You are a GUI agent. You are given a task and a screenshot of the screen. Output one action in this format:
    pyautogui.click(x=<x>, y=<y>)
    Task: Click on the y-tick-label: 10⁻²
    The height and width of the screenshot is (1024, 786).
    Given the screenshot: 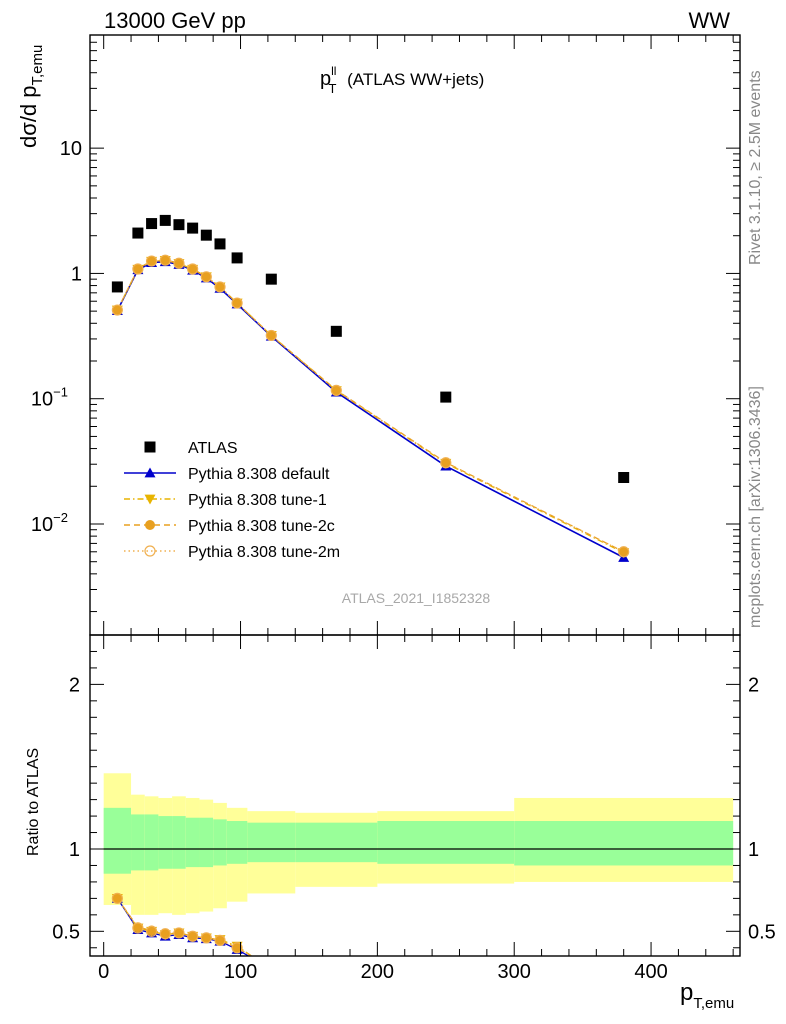 What is the action you would take?
    pyautogui.click(x=49, y=523)
    